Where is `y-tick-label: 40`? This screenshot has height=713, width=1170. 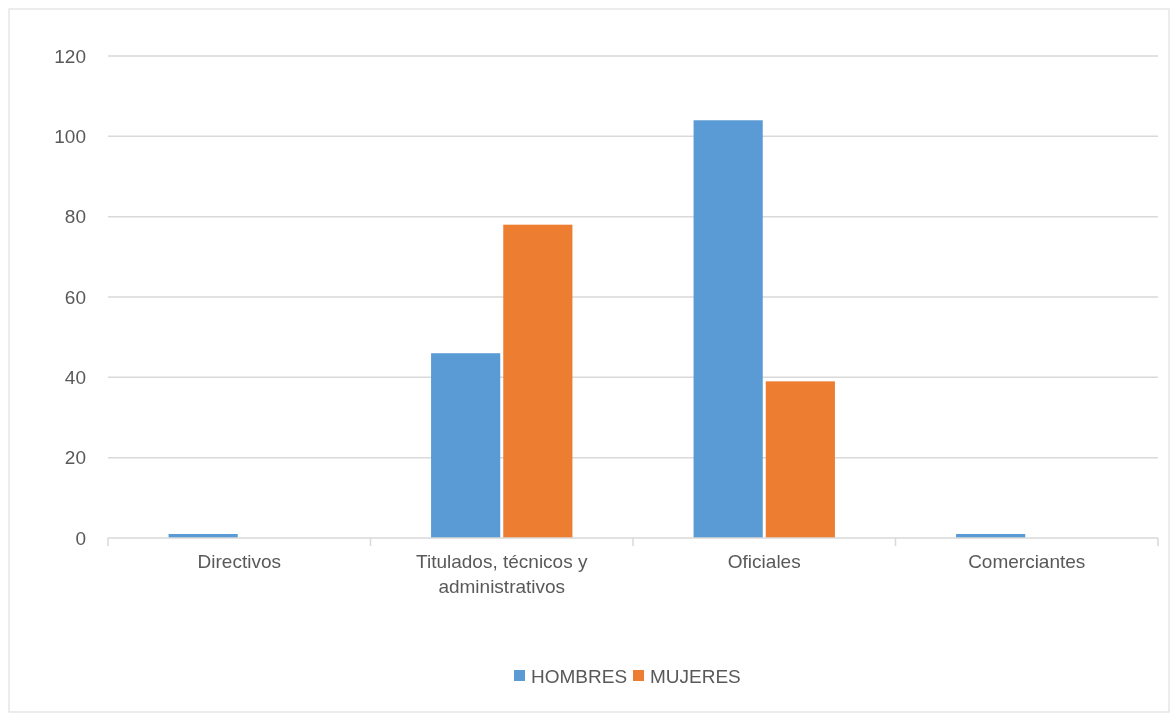 y-tick-label: 40 is located at coordinates (75, 377).